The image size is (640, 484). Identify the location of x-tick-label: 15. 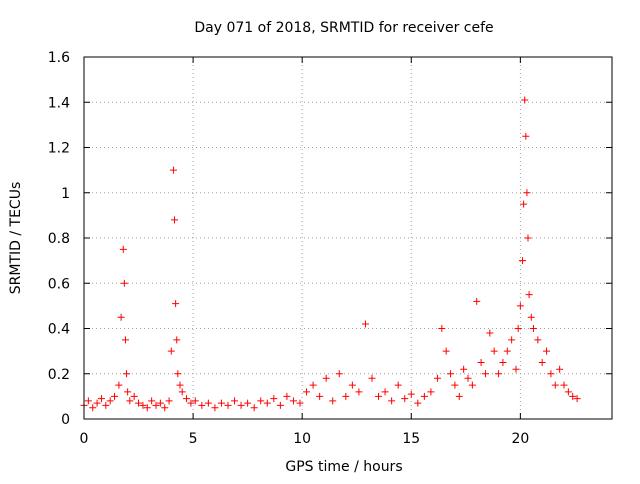
(411, 439).